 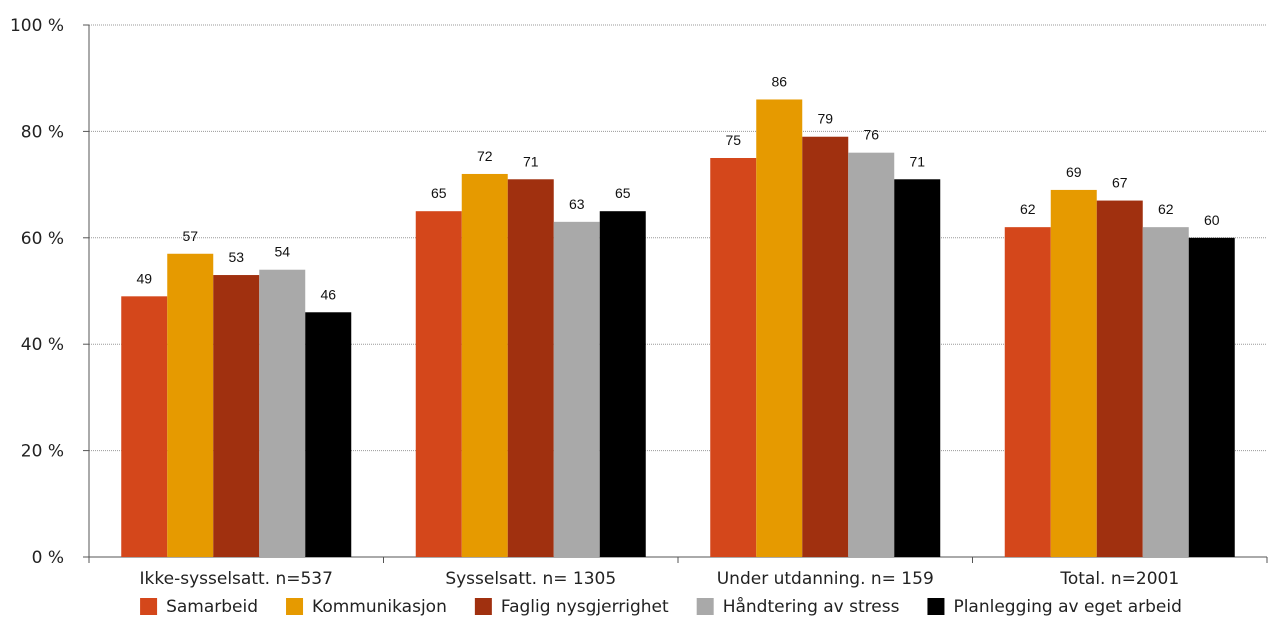 What do you see at coordinates (779, 81) in the screenshot?
I see `data-label: 86` at bounding box center [779, 81].